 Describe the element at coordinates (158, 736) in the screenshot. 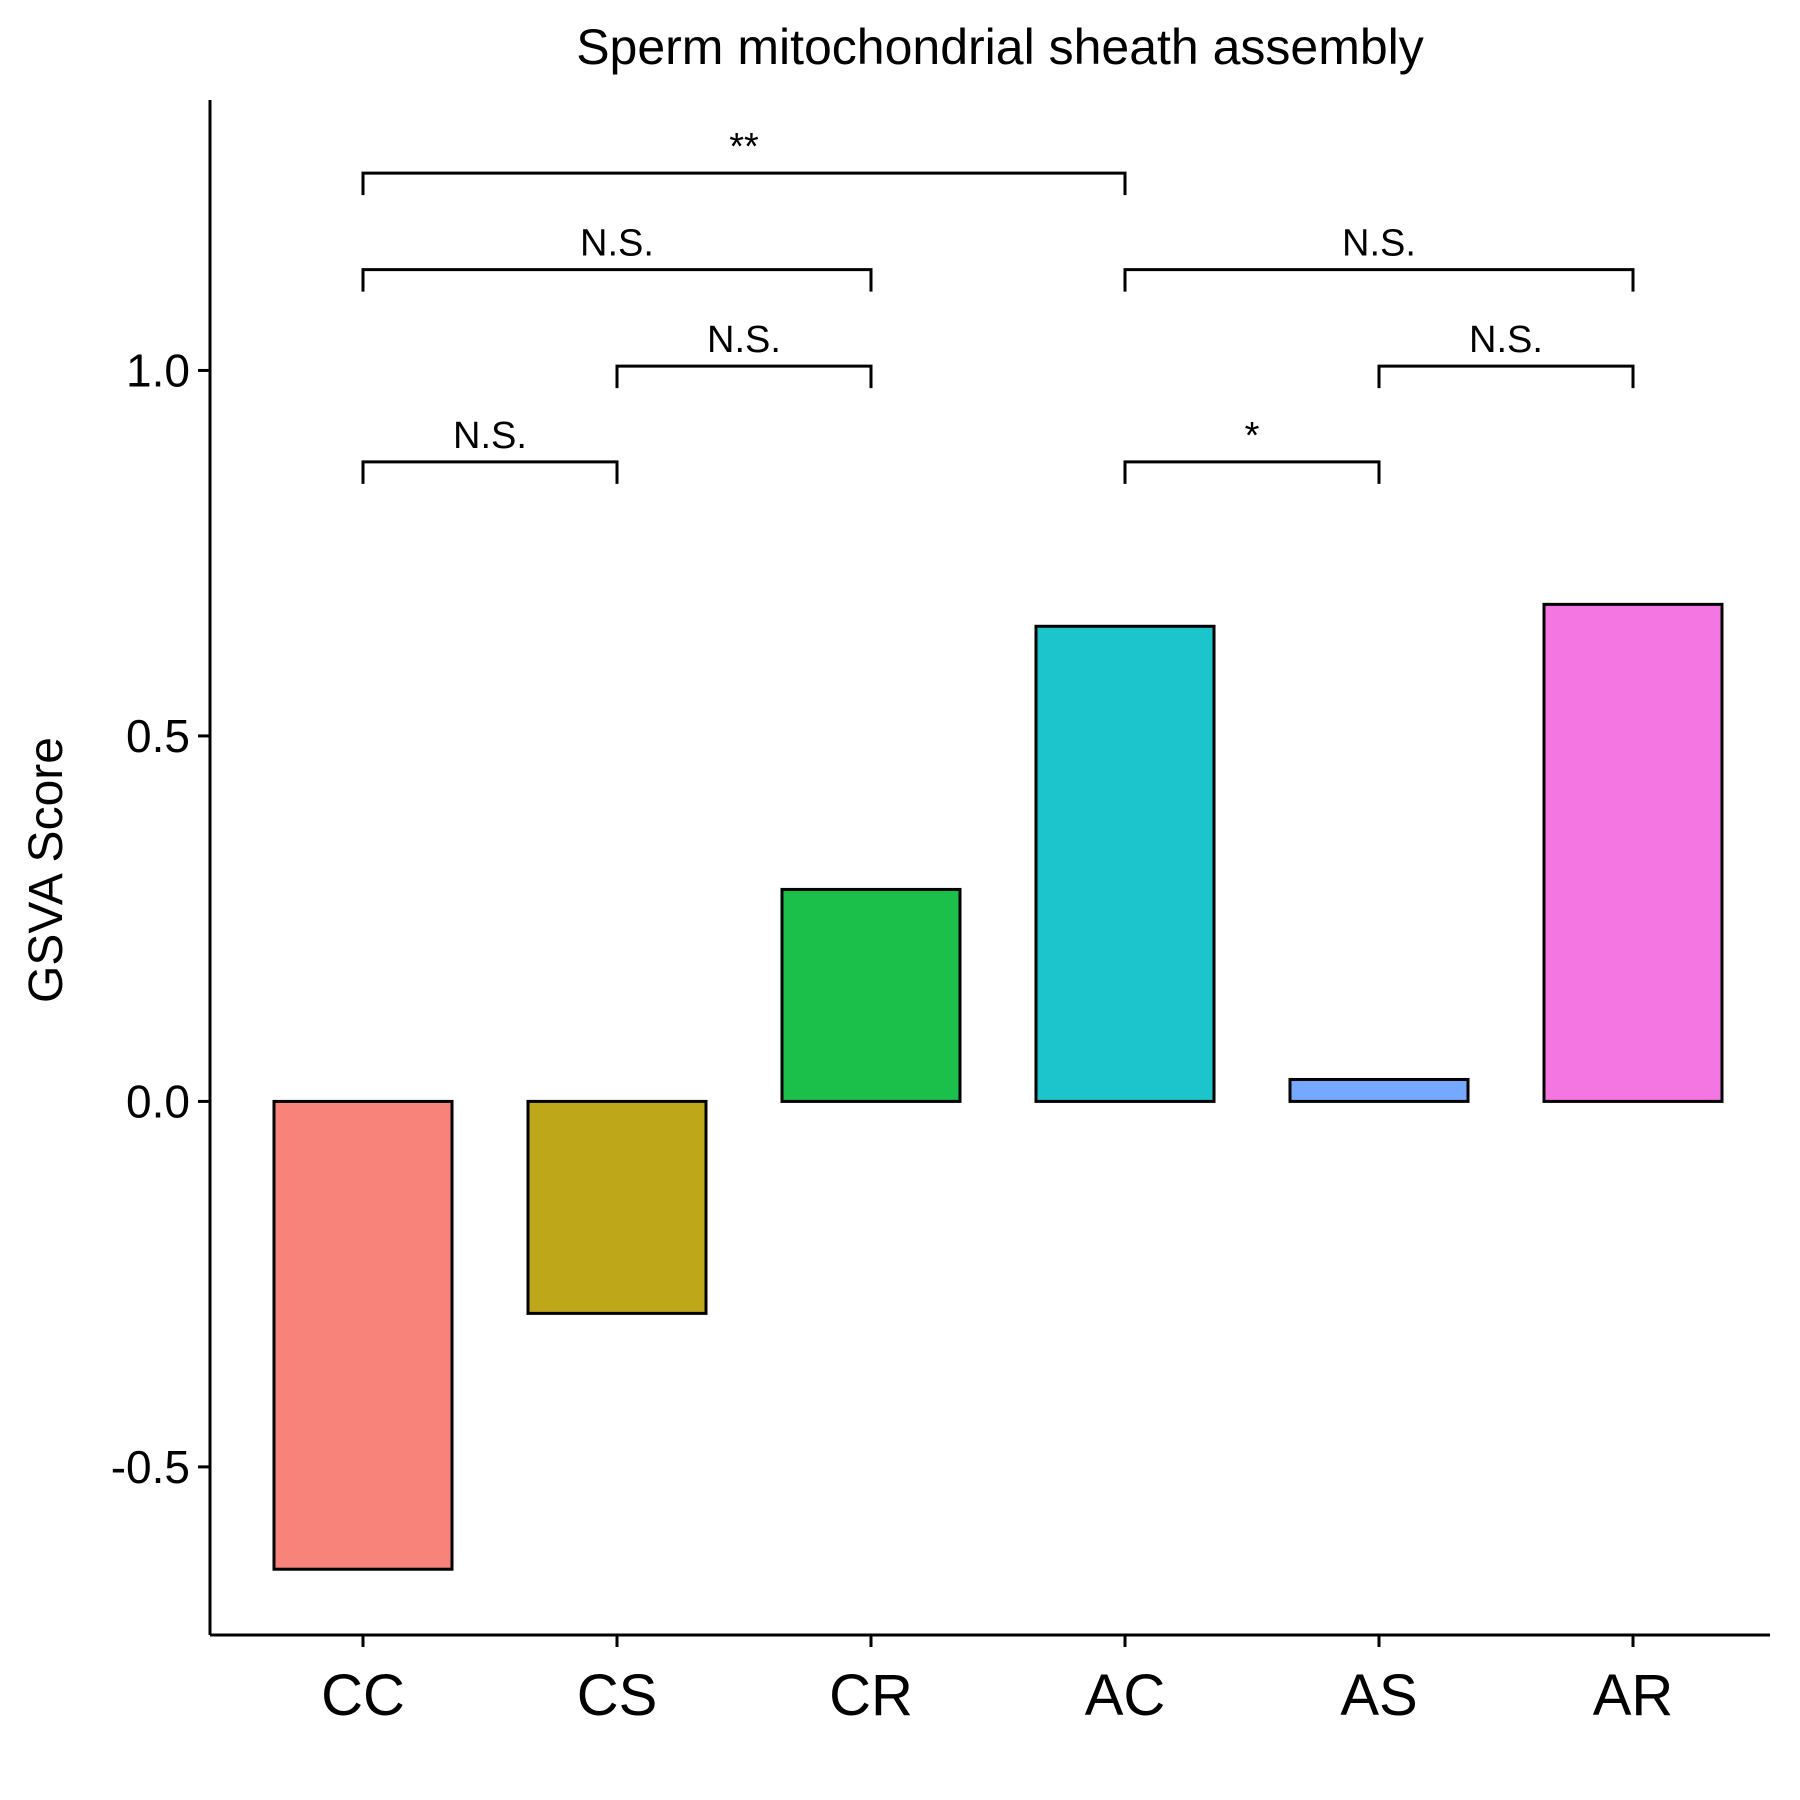

I see `y-tick-label: 0.5` at that location.